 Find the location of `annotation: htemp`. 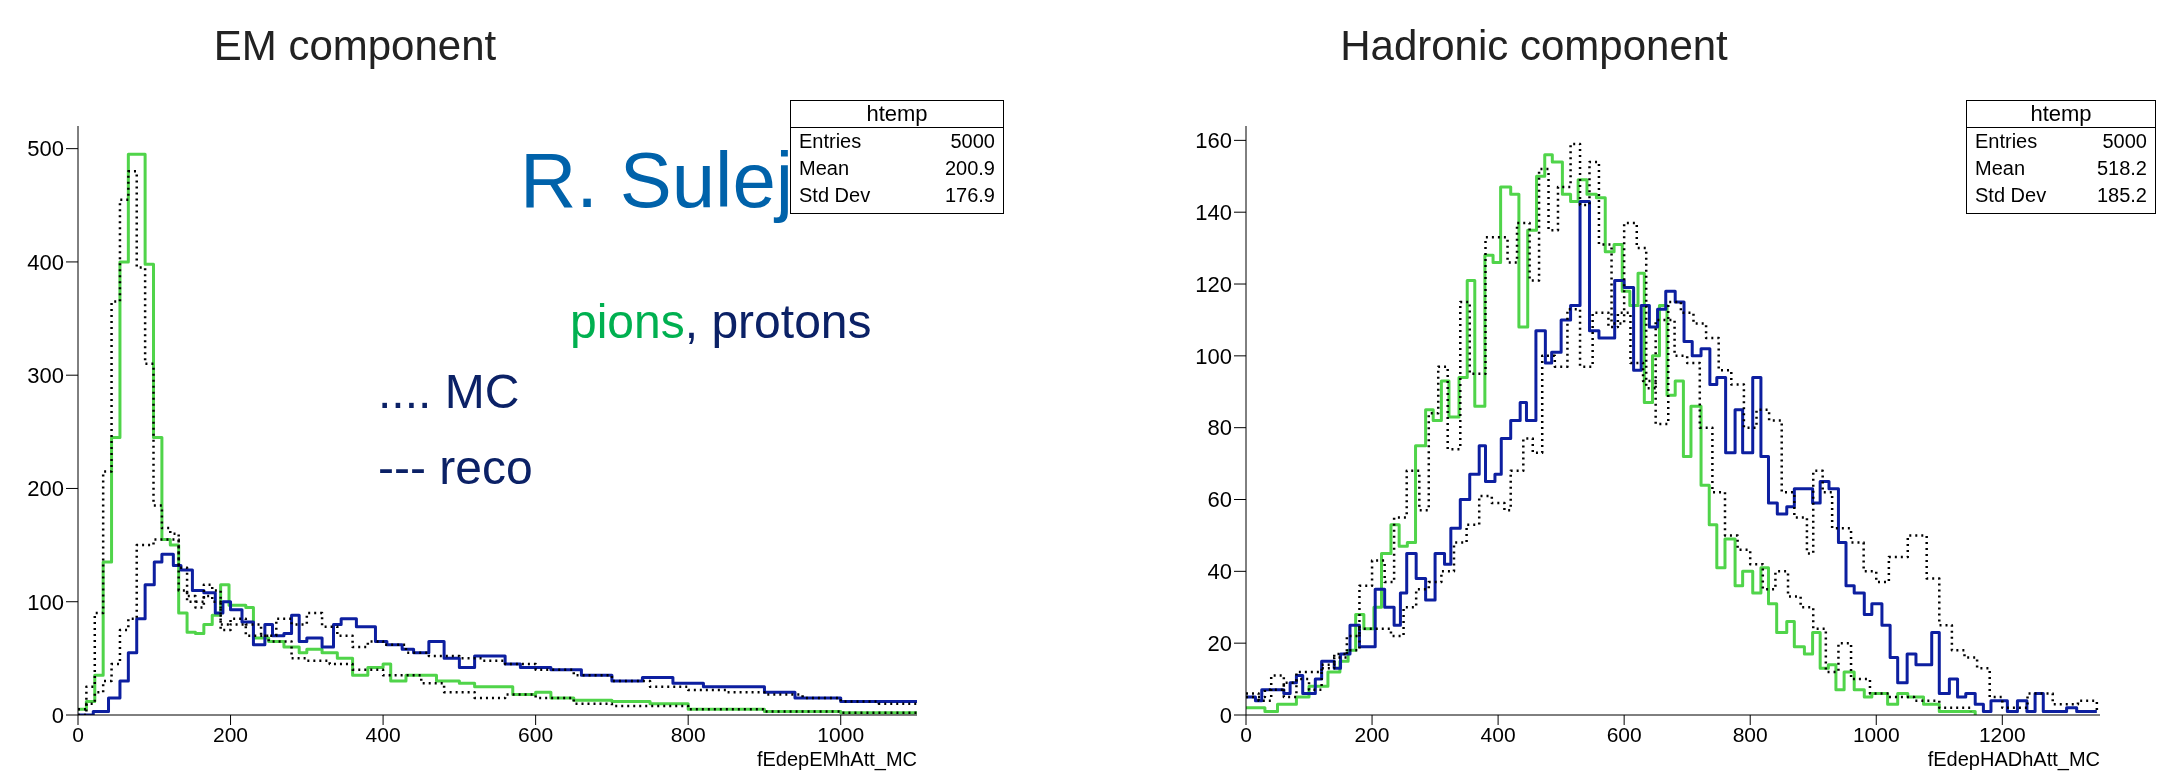

annotation: htemp is located at coordinates (897, 114).